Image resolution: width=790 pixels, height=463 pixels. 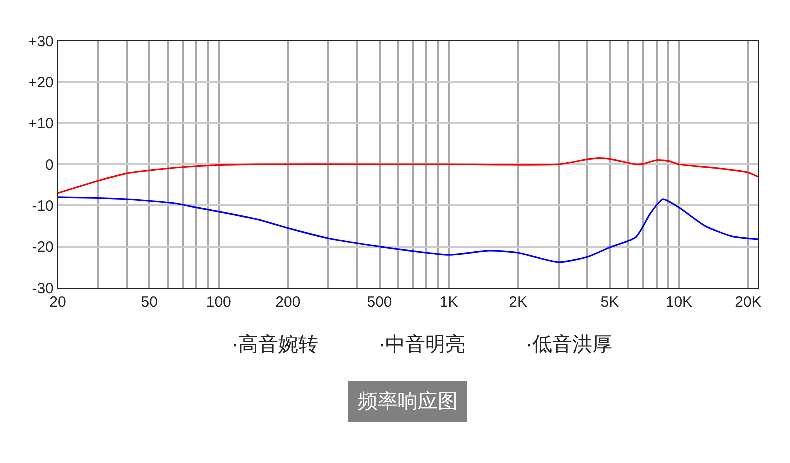 I want to click on text: ·中音明亮, so click(x=422, y=344).